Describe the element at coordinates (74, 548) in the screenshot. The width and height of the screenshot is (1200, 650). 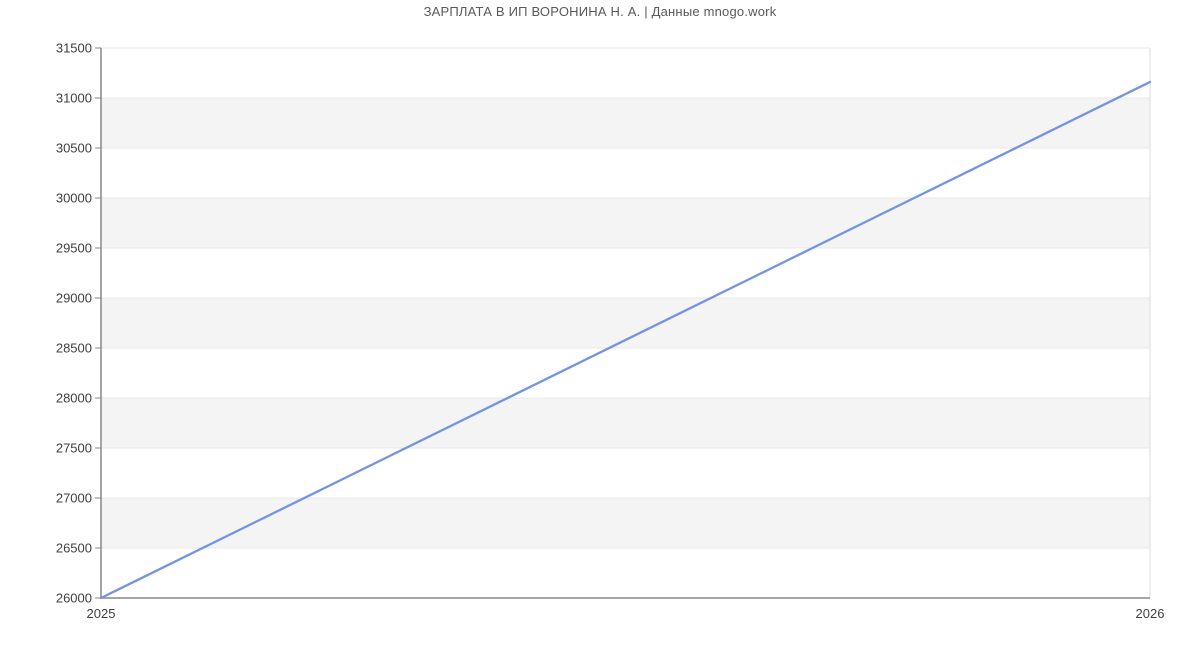
I see `y-tick-label: 26500` at that location.